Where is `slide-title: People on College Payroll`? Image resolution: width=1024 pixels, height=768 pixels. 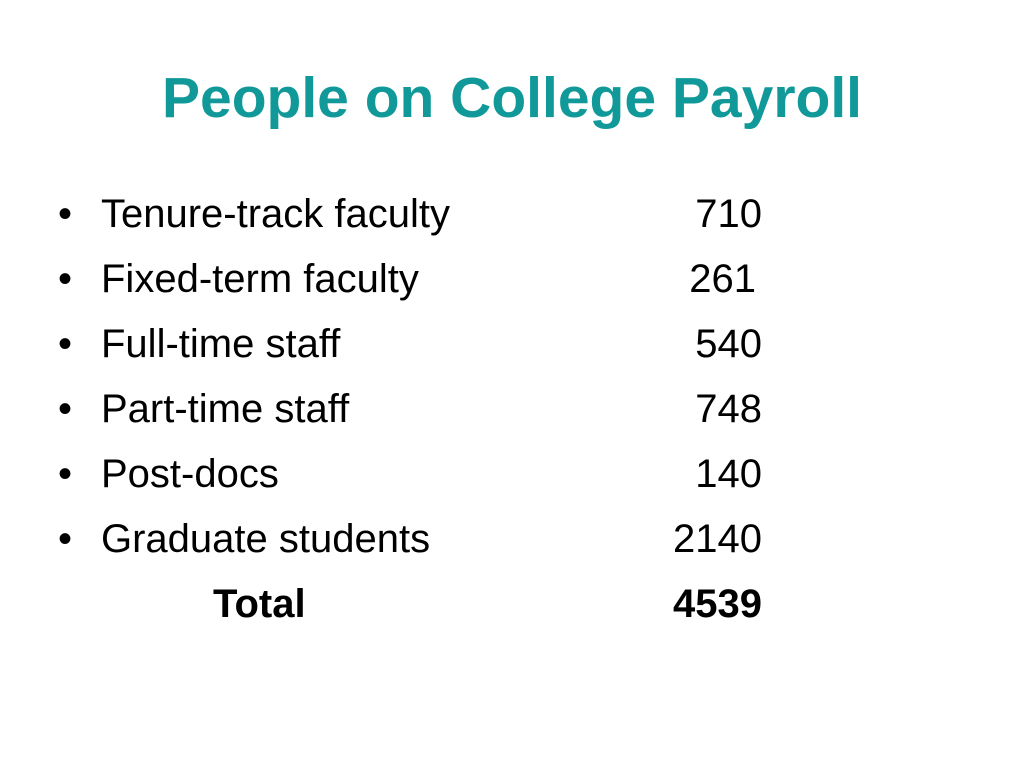
slide-title: People on College Payroll is located at coordinates (511, 98).